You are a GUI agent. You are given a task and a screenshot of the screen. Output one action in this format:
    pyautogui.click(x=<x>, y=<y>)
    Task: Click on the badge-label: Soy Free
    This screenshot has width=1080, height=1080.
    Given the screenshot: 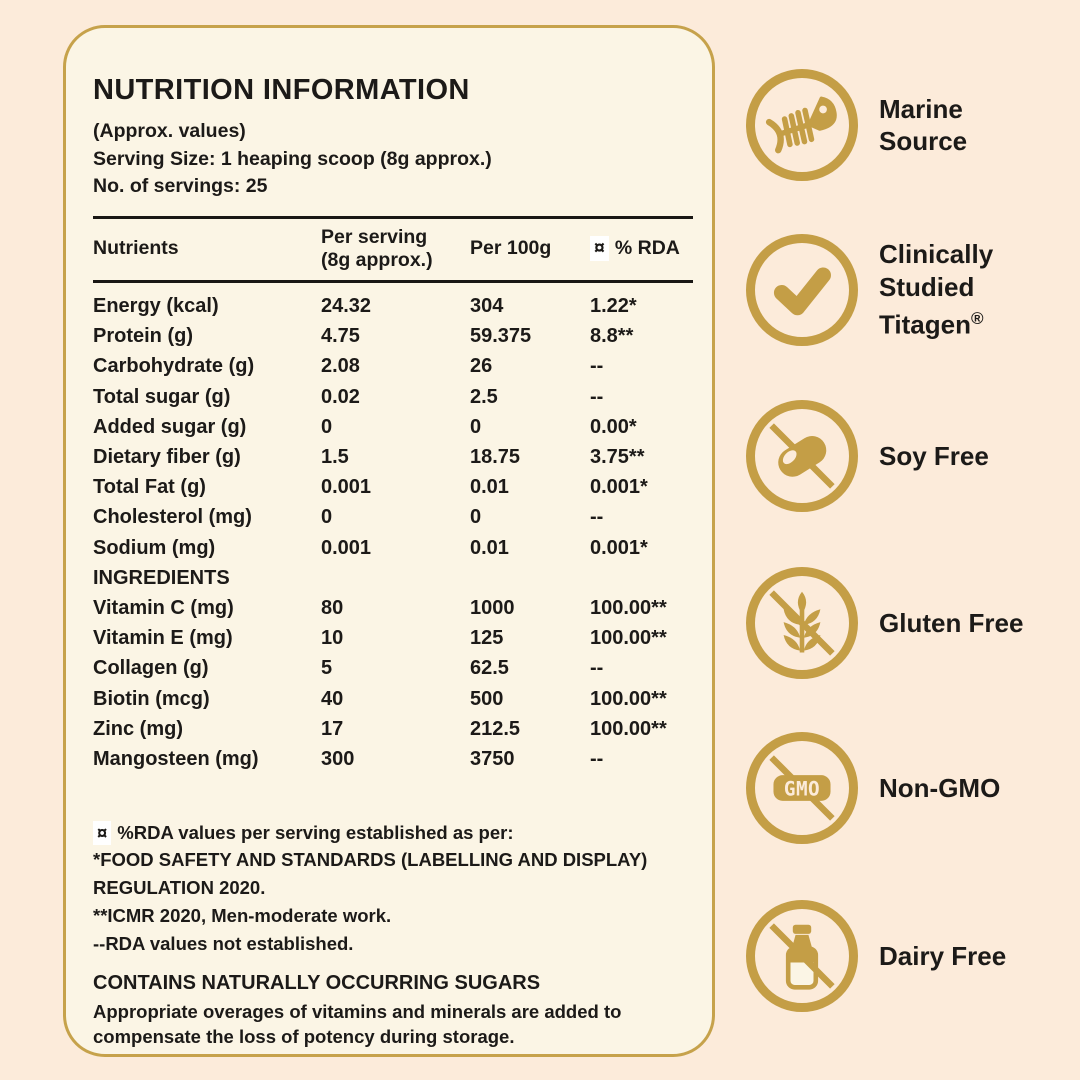 What is the action you would take?
    pyautogui.click(x=934, y=455)
    